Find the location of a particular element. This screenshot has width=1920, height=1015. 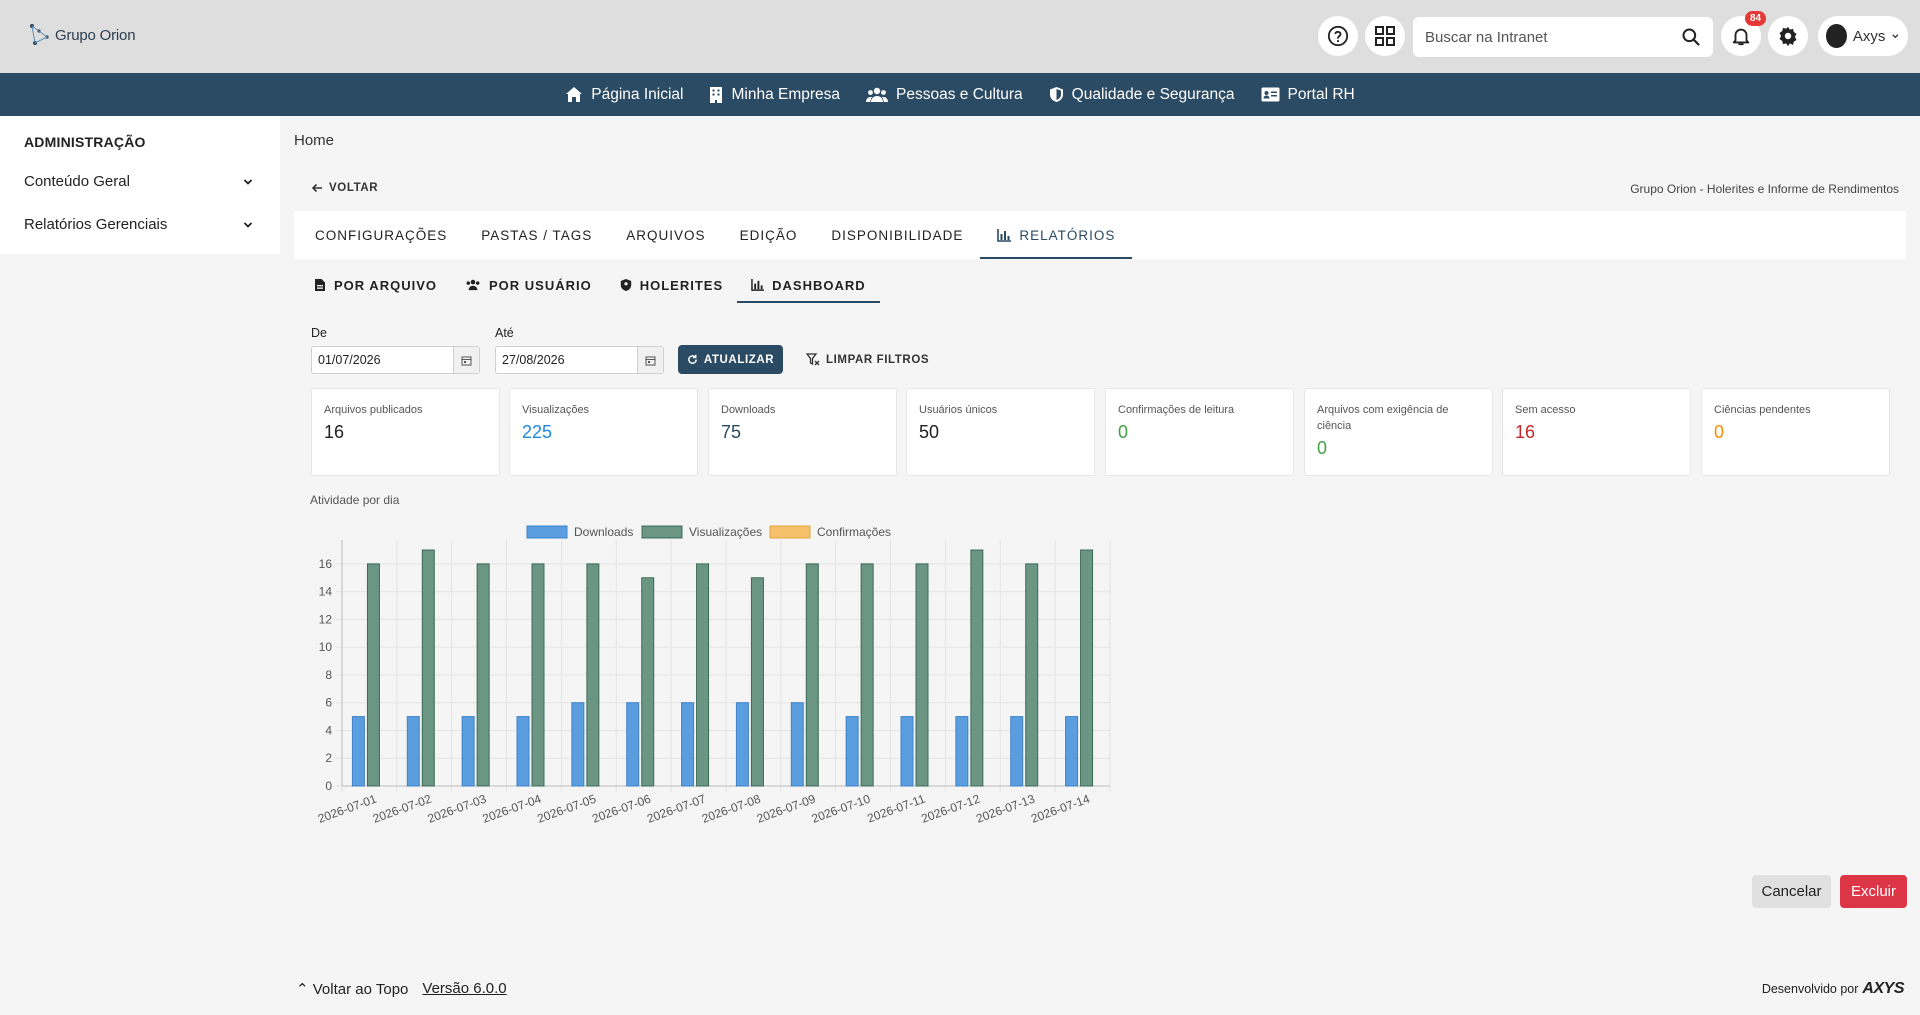

to-date-label: Até is located at coordinates (504, 333).